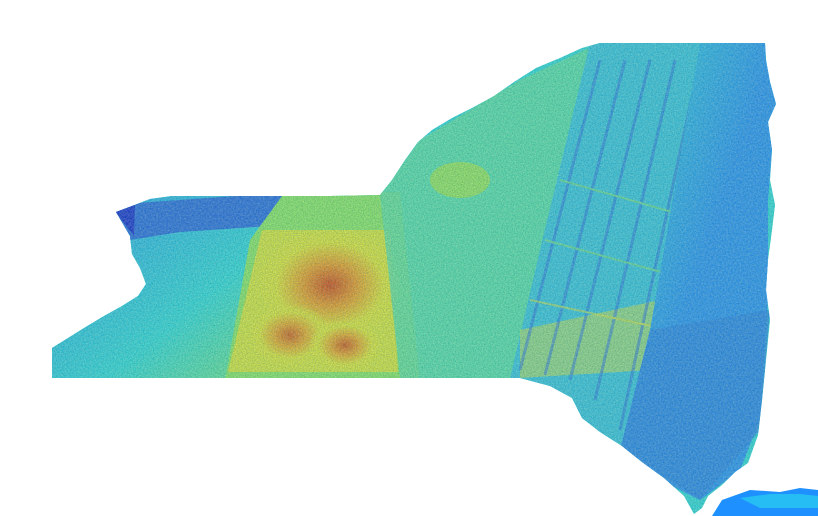 The height and width of the screenshot is (516, 818). I want to click on long-island-fragment, so click(765, 502).